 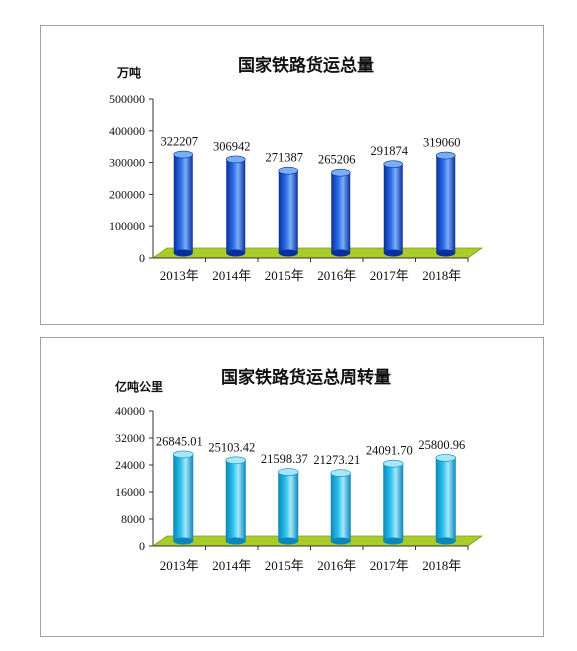 I want to click on y-tick-label: 8000, so click(x=133, y=519).